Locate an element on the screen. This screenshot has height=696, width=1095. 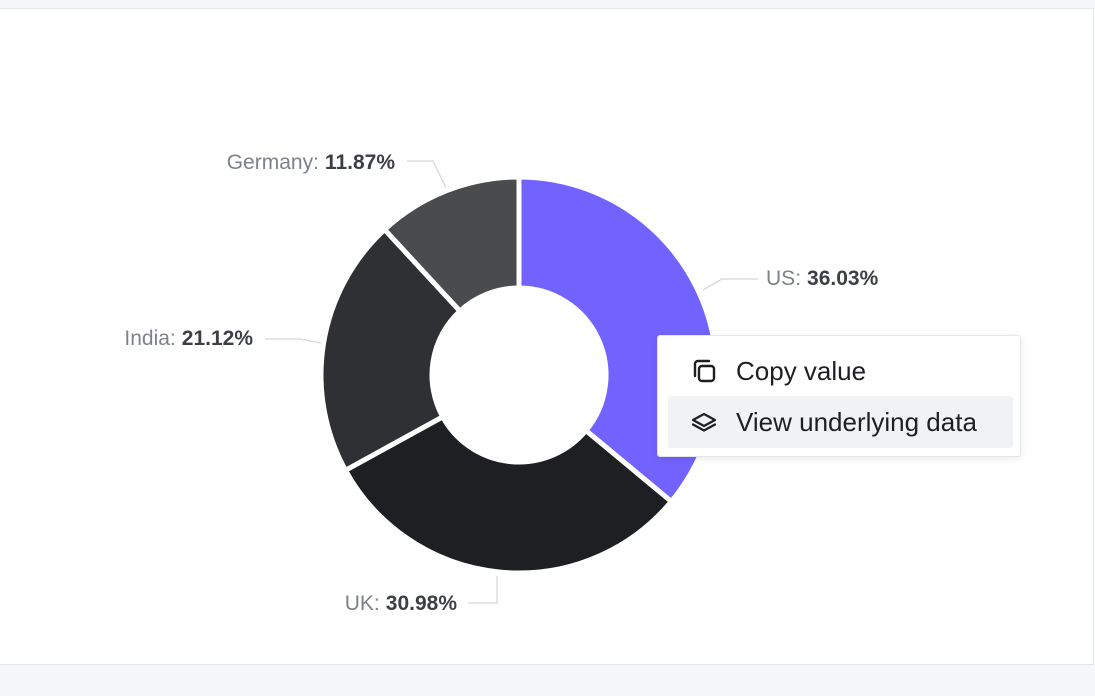
menu-item: View underlying data is located at coordinates (840, 422).